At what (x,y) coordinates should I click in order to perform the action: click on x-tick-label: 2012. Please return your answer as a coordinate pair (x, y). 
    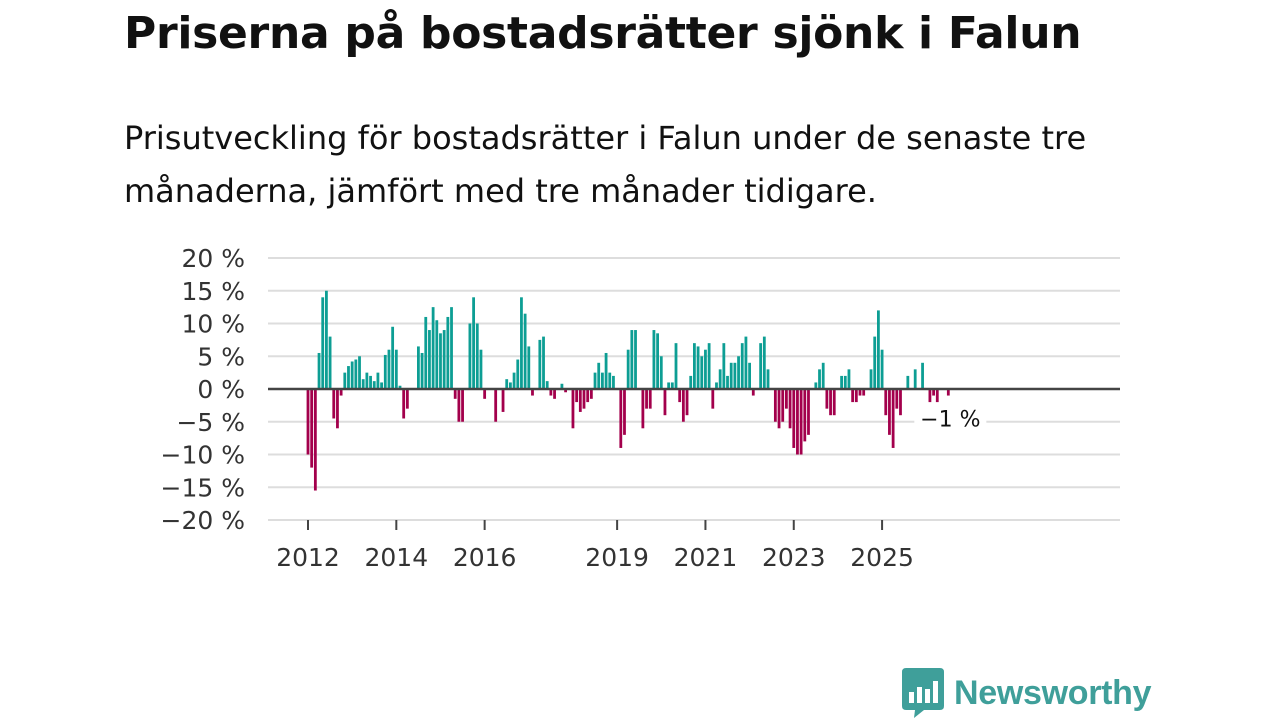
    Looking at the image, I should click on (308, 557).